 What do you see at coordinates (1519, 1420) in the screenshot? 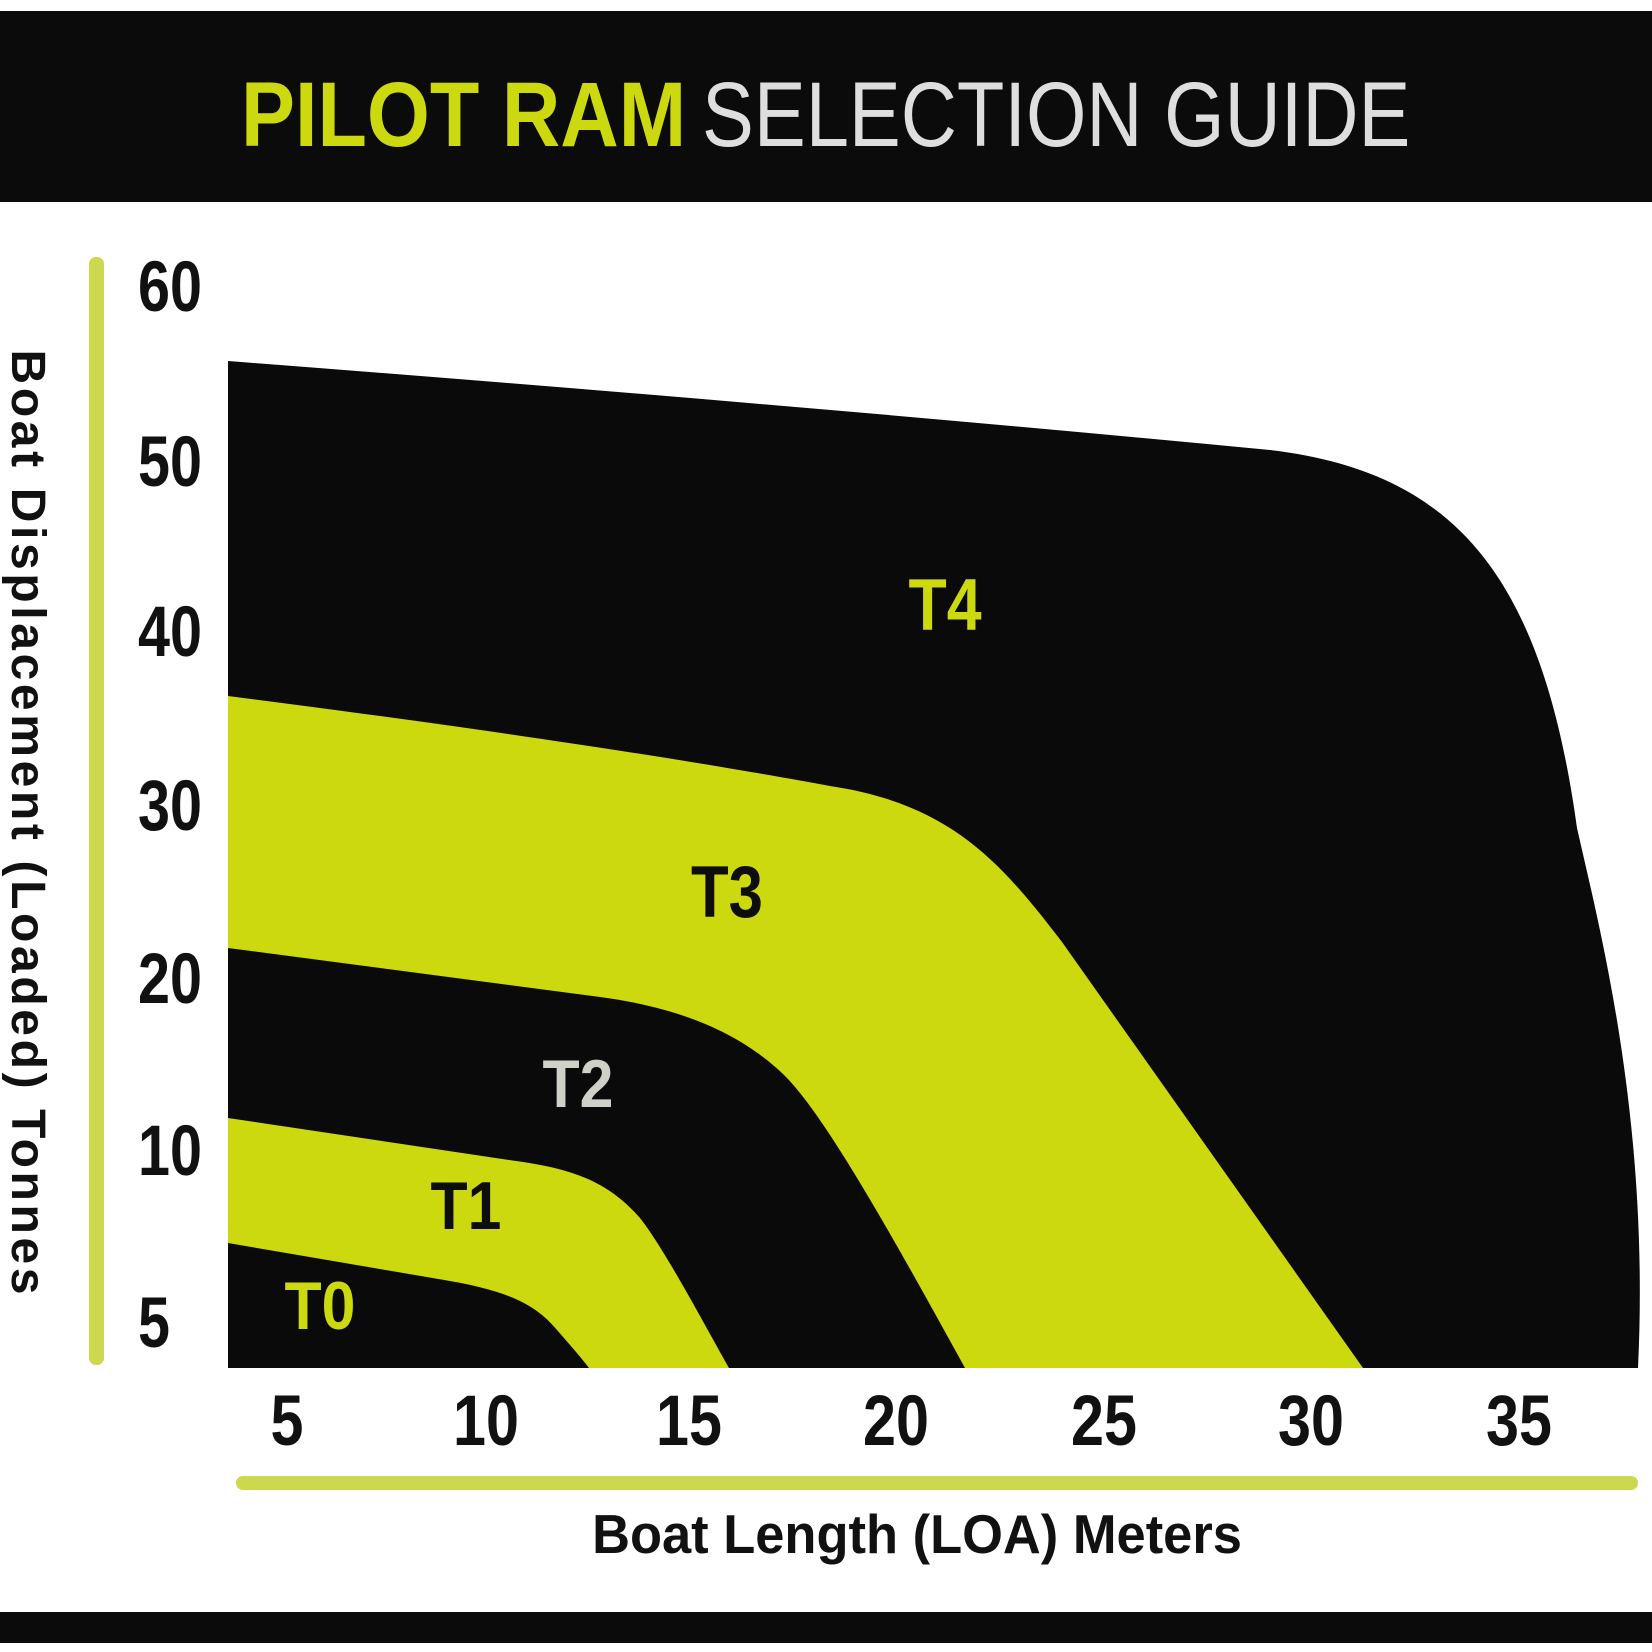
I see `svg-text: 35` at bounding box center [1519, 1420].